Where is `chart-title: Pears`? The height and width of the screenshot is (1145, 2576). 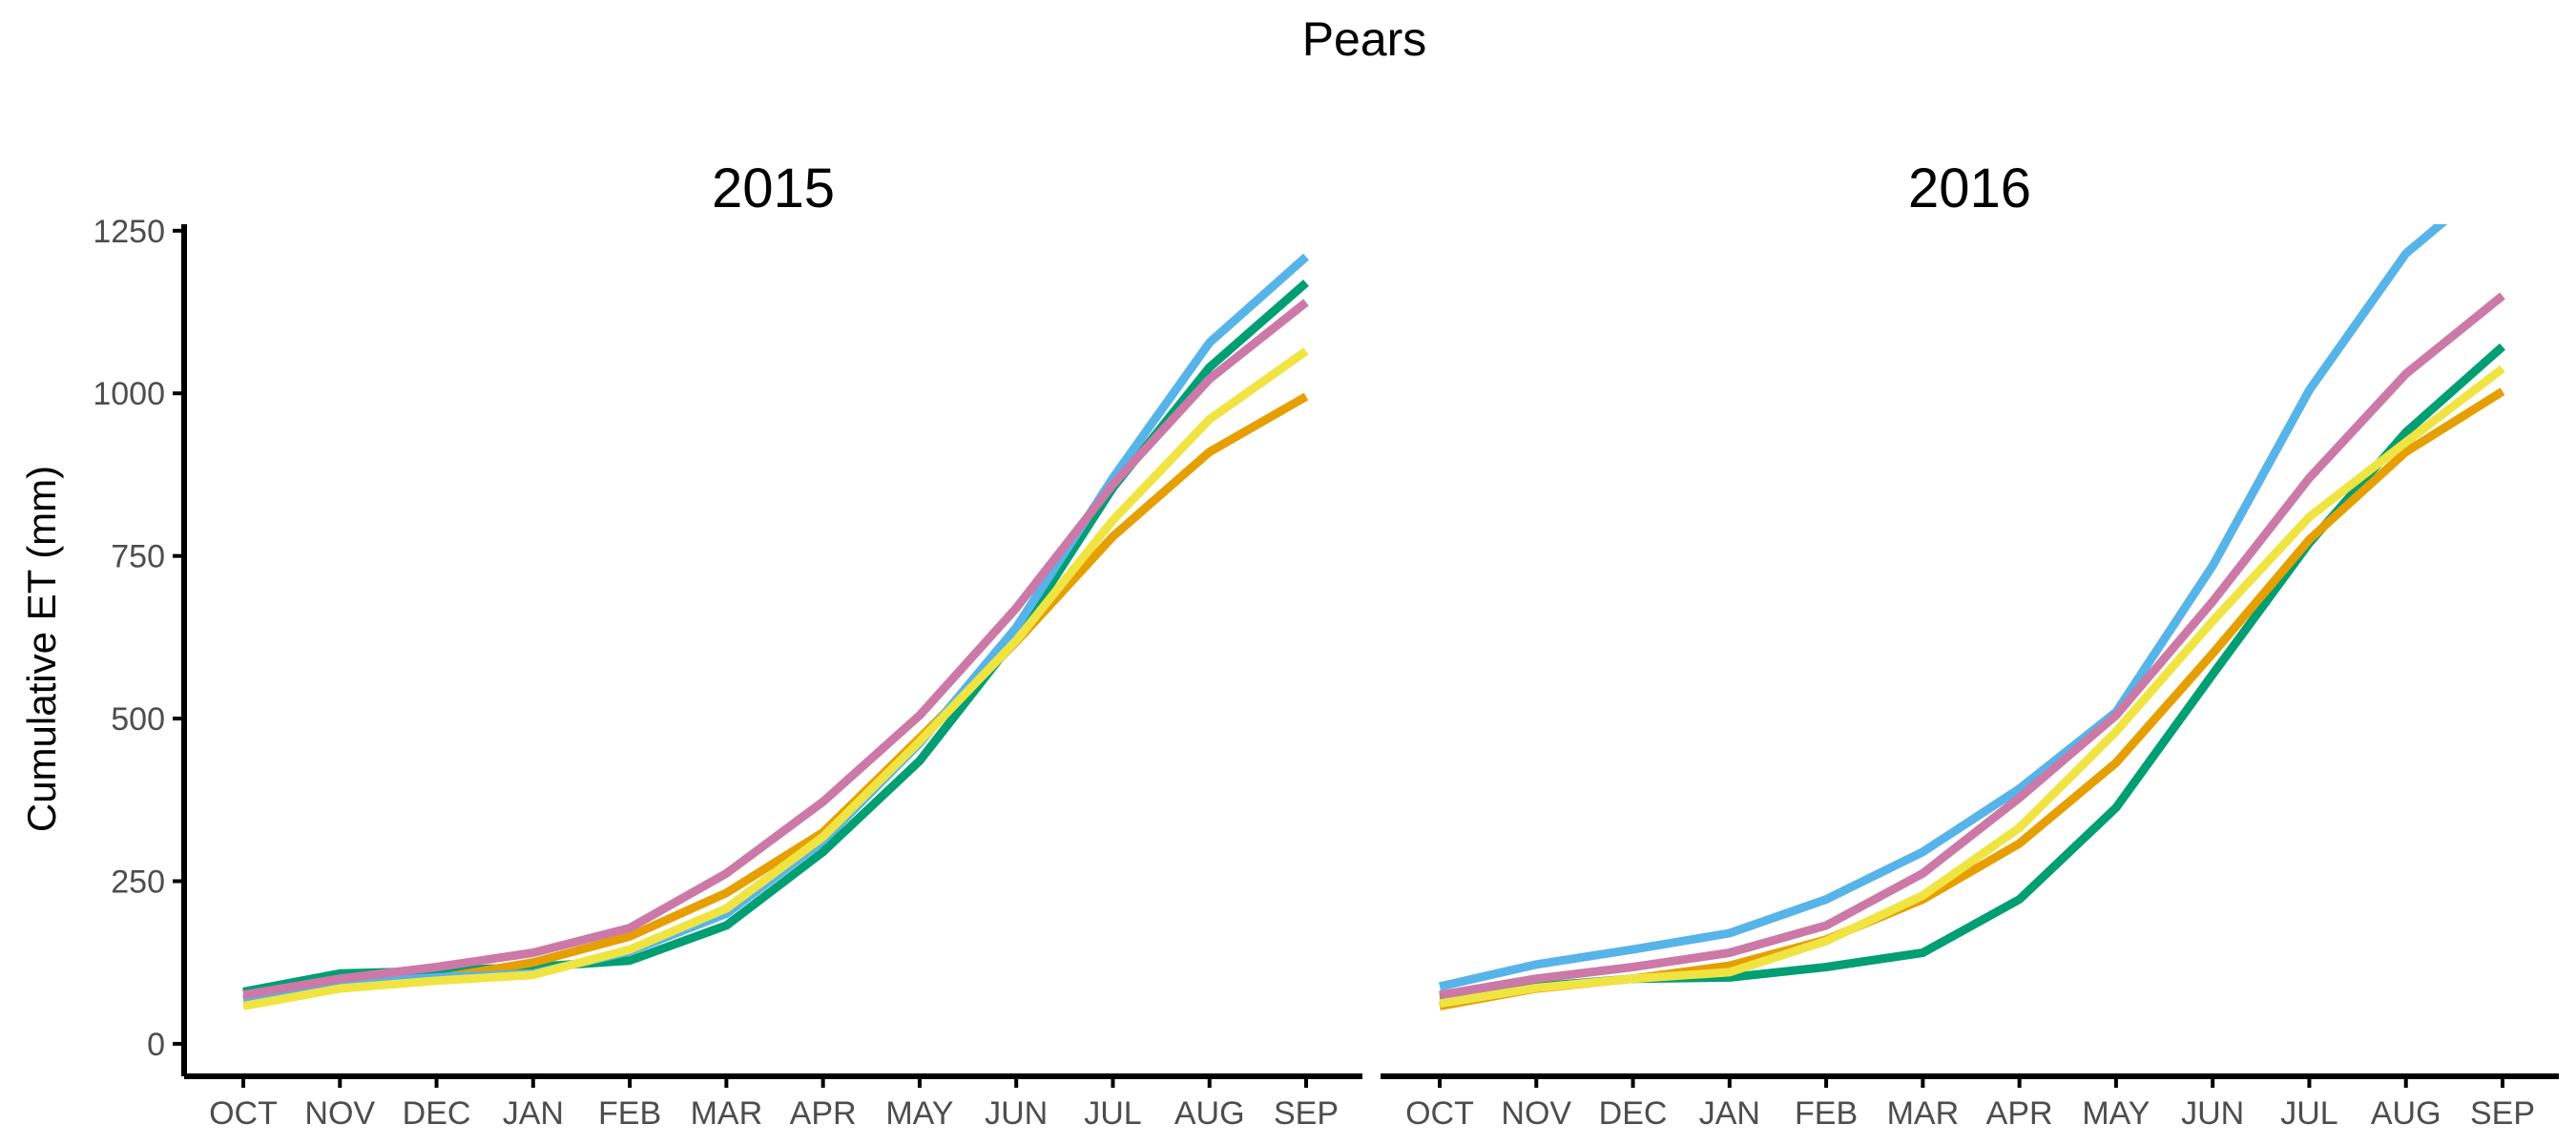
chart-title: Pears is located at coordinates (1364, 39).